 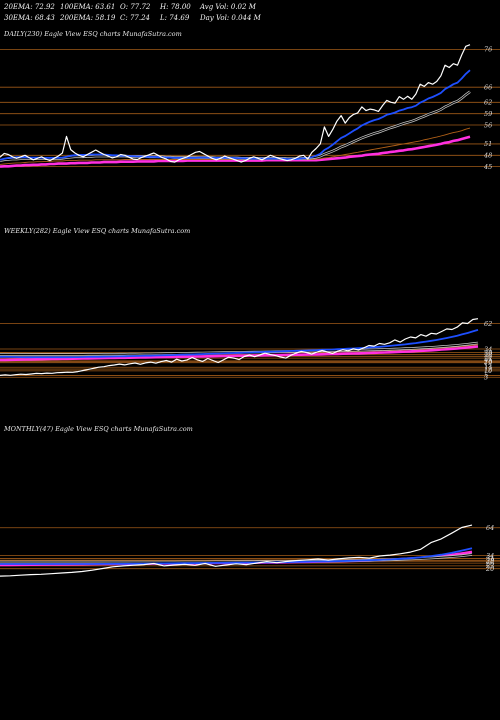 I want to click on close-text: C: 77.24, so click(x=135, y=18).